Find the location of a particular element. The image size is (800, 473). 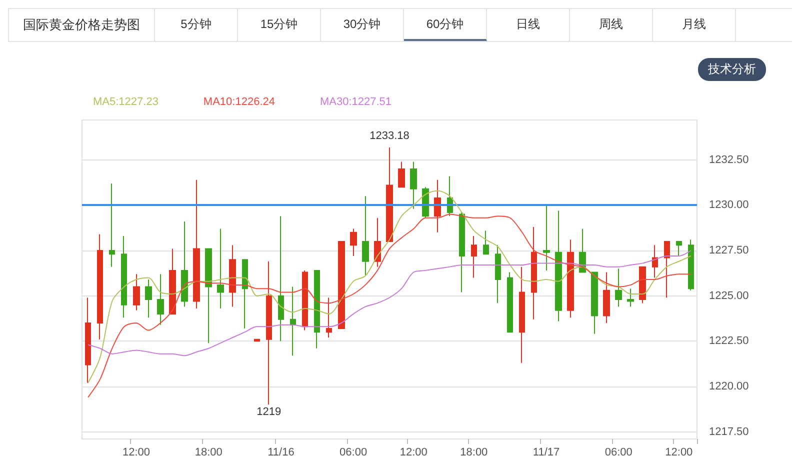

y-tick-label: 1217.50 is located at coordinates (729, 432).